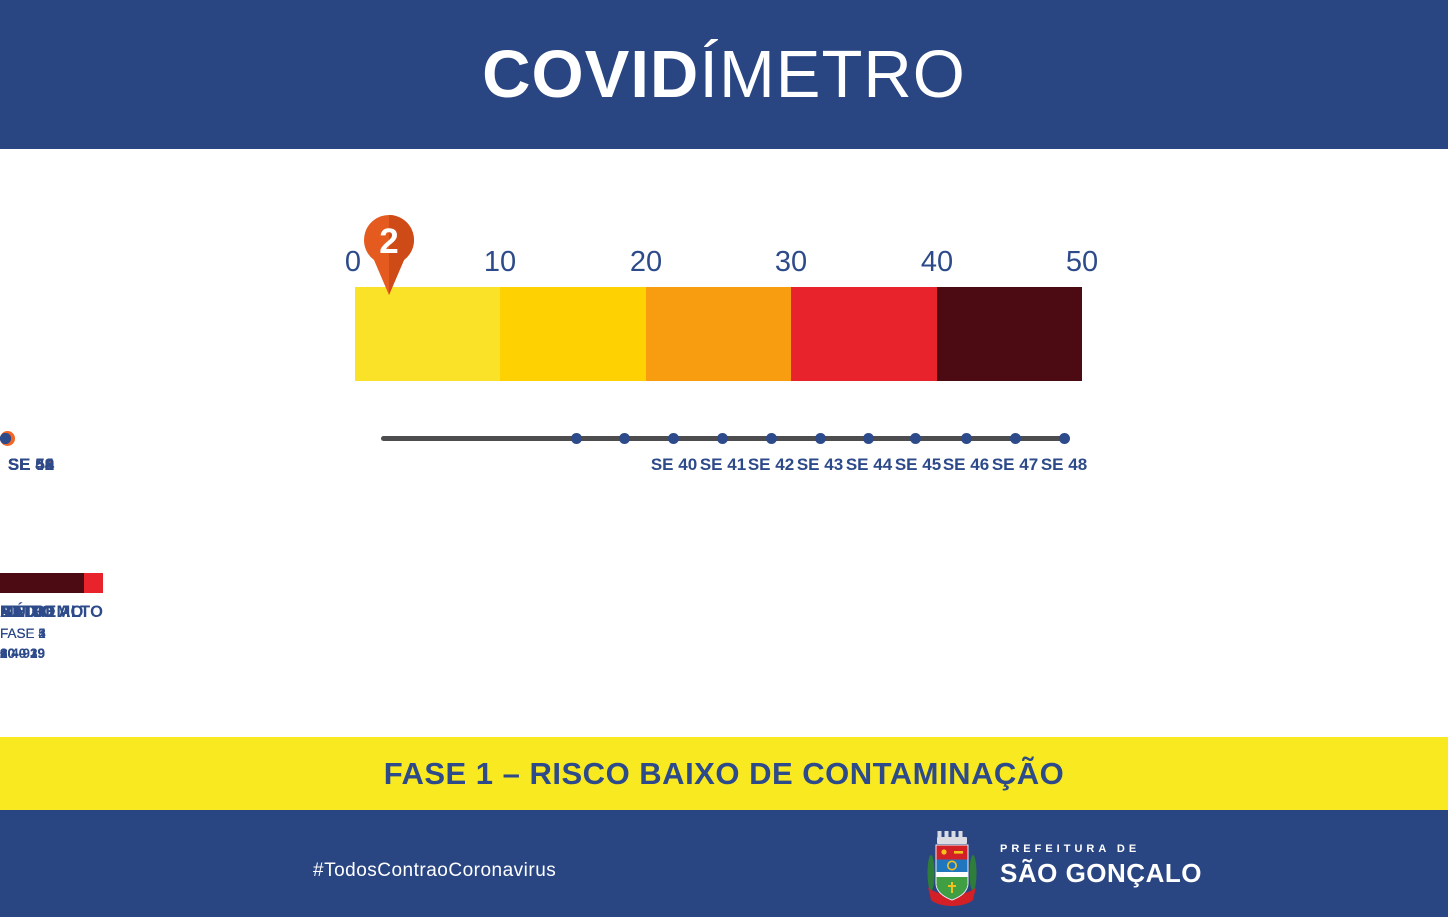 Image resolution: width=1448 pixels, height=917 pixels. Describe the element at coordinates (771, 464) in the screenshot. I see `timeline-week-label: SE 42` at that location.